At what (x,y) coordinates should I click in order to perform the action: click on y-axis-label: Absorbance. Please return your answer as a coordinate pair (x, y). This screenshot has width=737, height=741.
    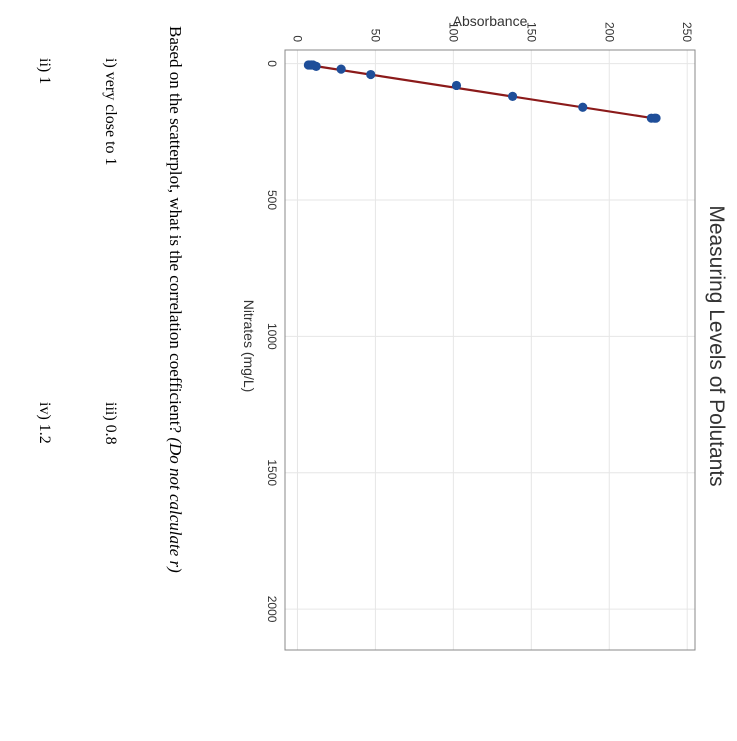
    Looking at the image, I should click on (490, 21).